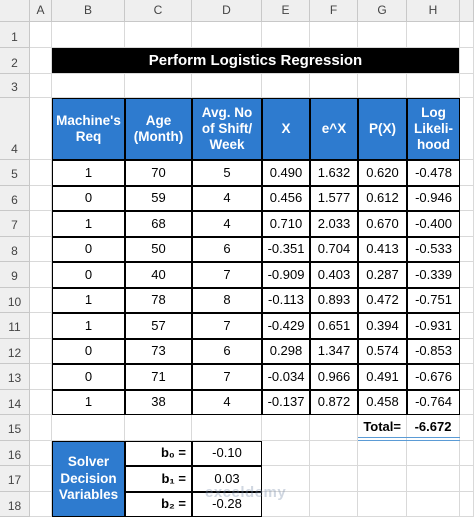 Image resolution: width=474 pixels, height=519 pixels. Describe the element at coordinates (382, 300) in the screenshot. I see `table-cell: 0.472` at that location.